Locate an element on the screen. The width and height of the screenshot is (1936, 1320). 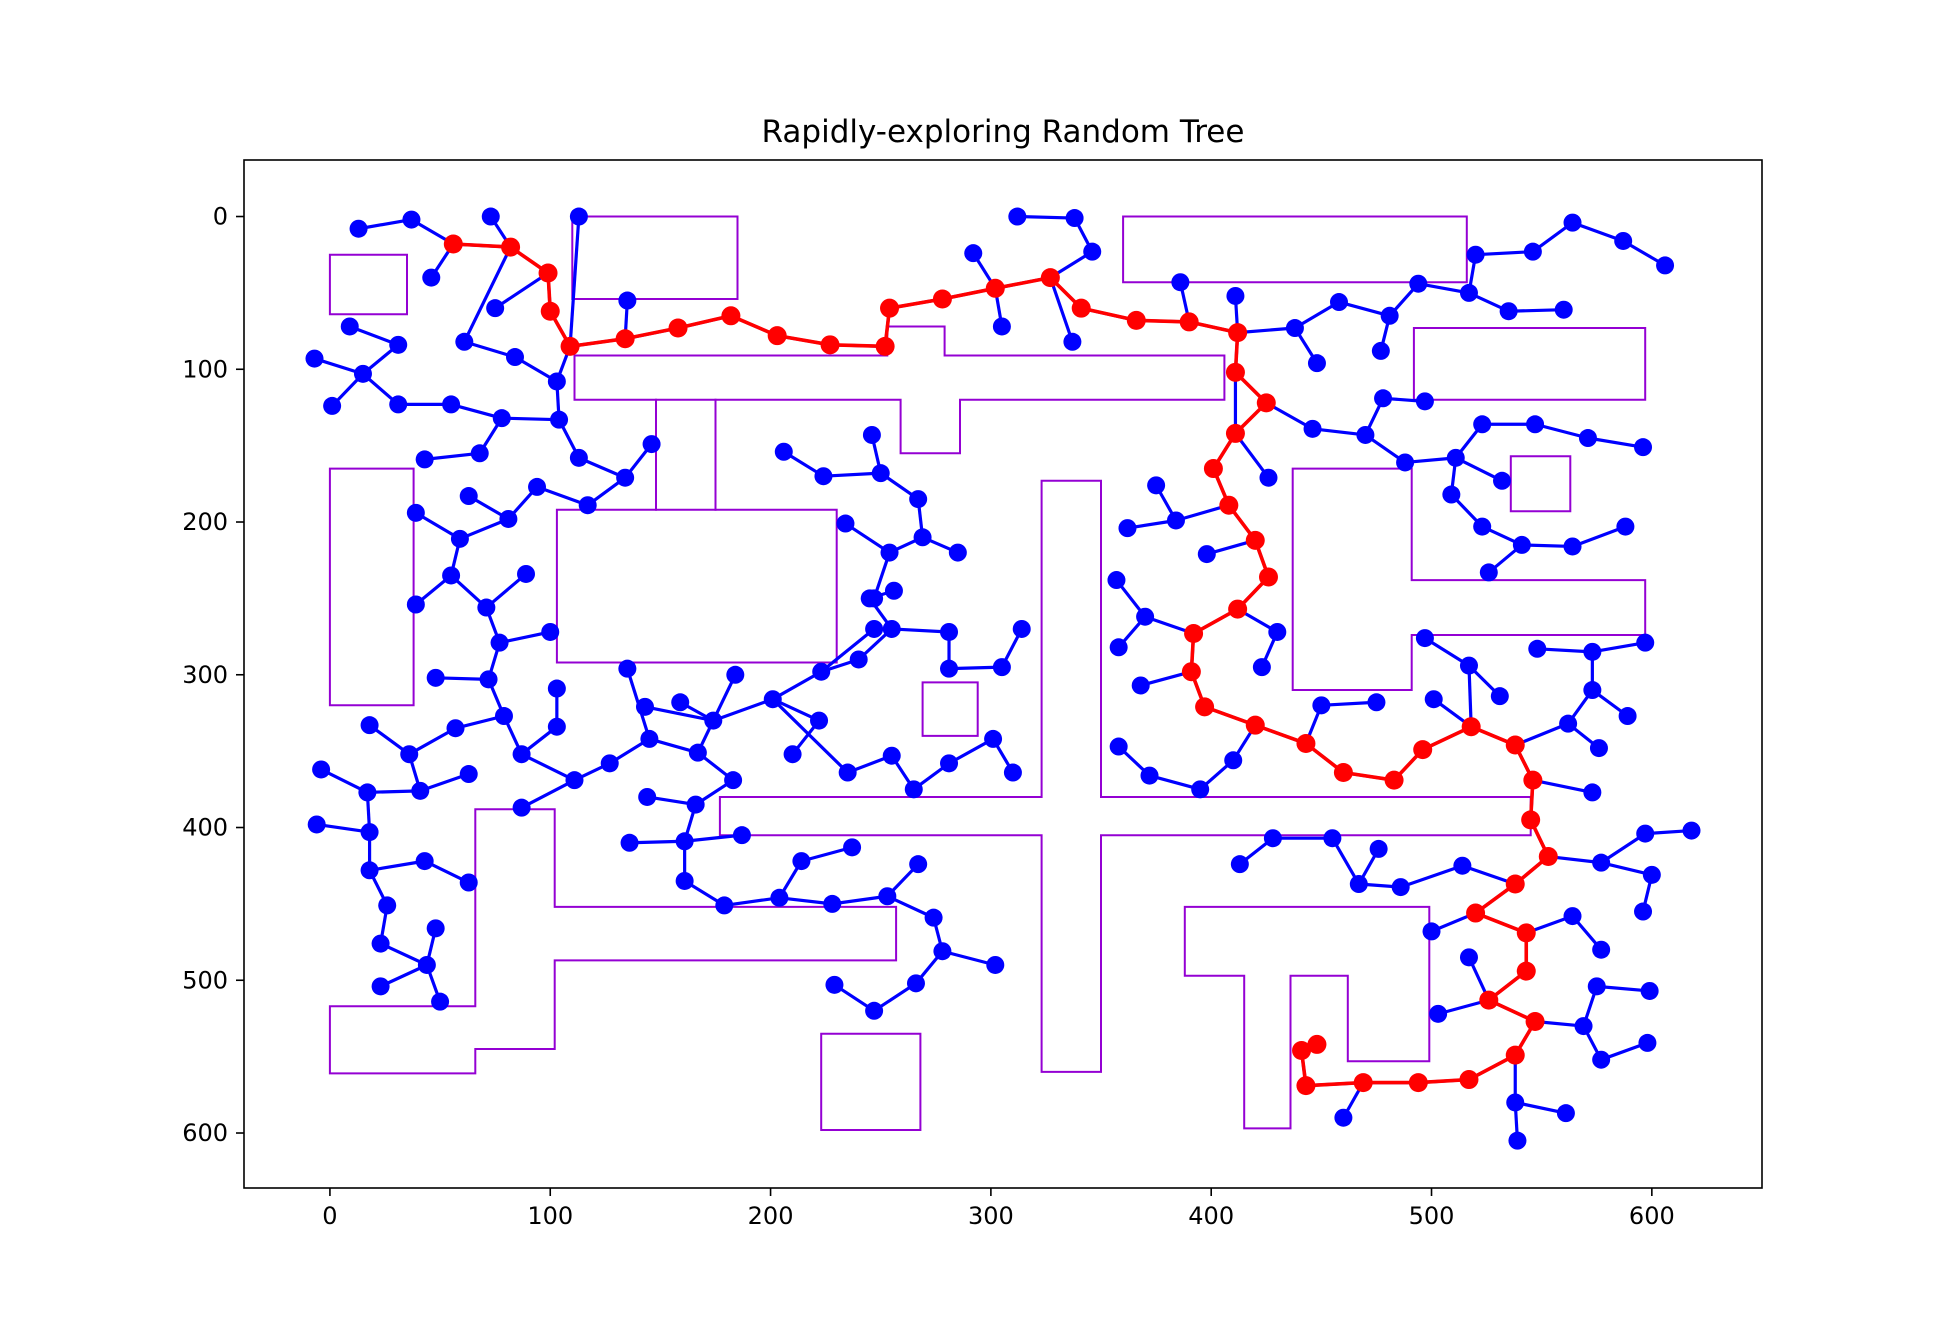
y-tick-label: 200 is located at coordinates (205, 522).